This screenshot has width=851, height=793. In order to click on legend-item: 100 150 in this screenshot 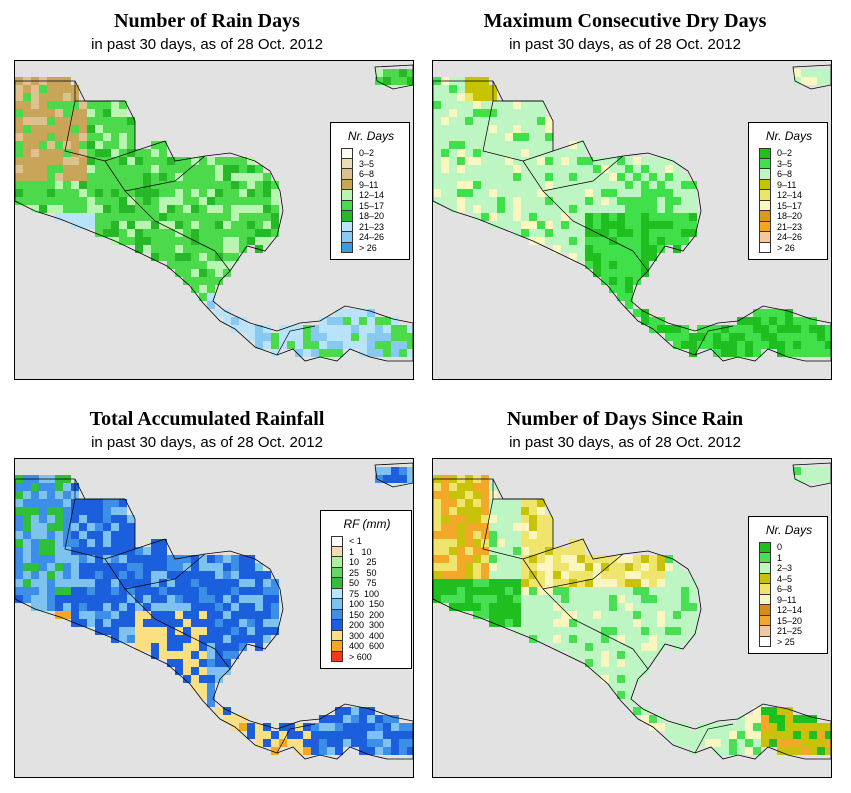, I will do `click(367, 604)`.